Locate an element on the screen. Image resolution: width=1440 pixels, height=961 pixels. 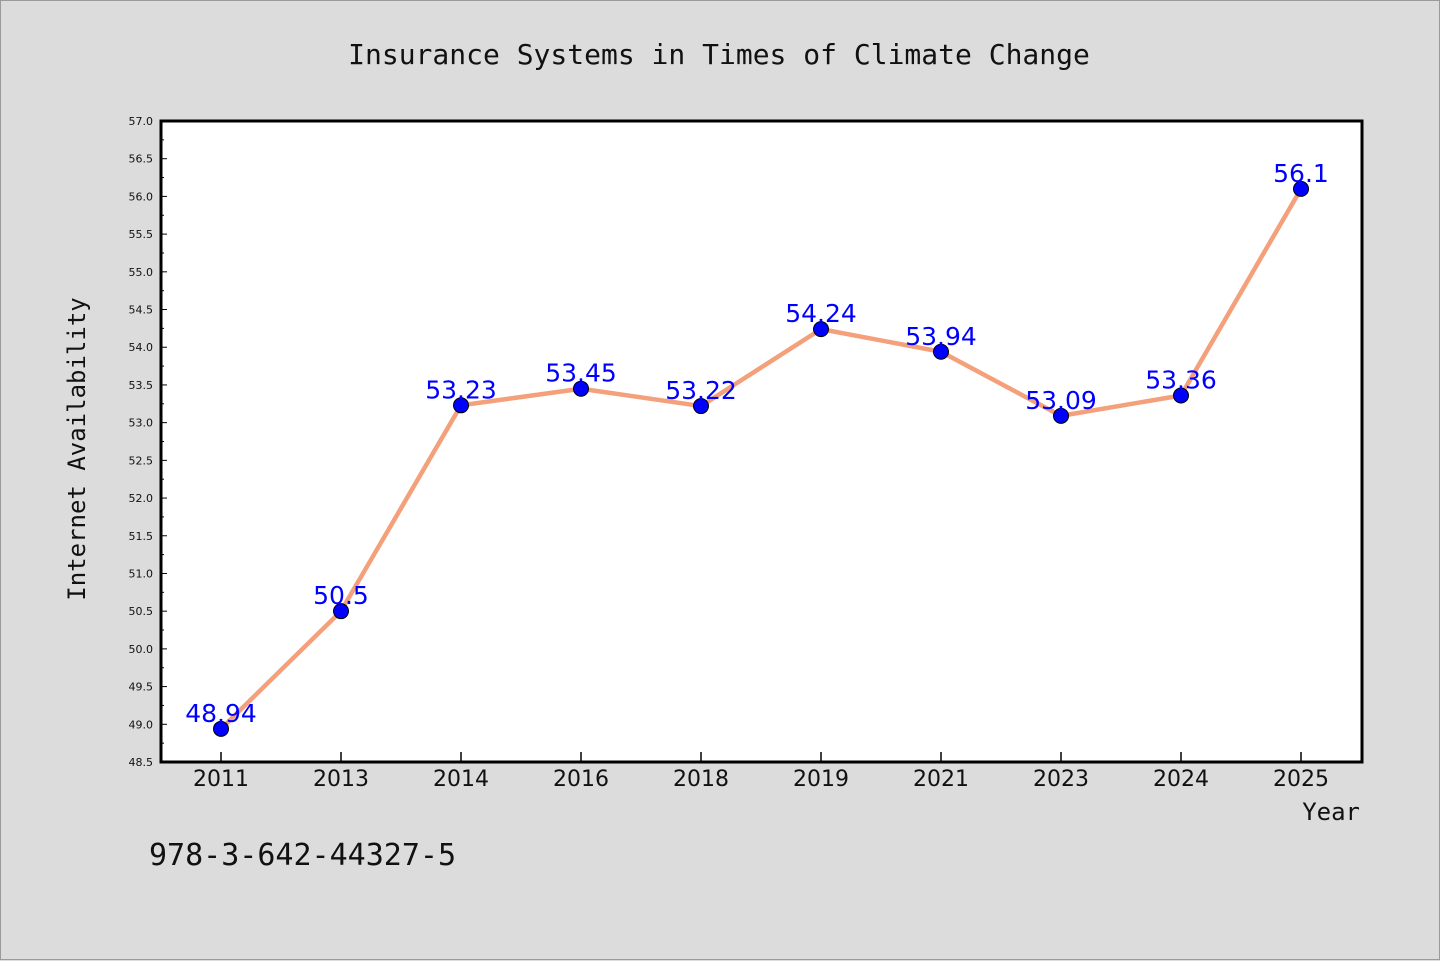
data-label: 53.22 is located at coordinates (701, 390).